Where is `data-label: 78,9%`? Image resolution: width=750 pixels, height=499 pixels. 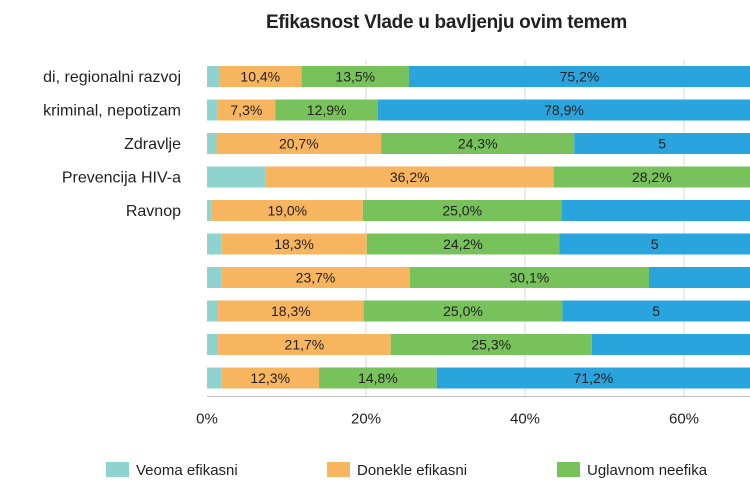 data-label: 78,9% is located at coordinates (564, 110).